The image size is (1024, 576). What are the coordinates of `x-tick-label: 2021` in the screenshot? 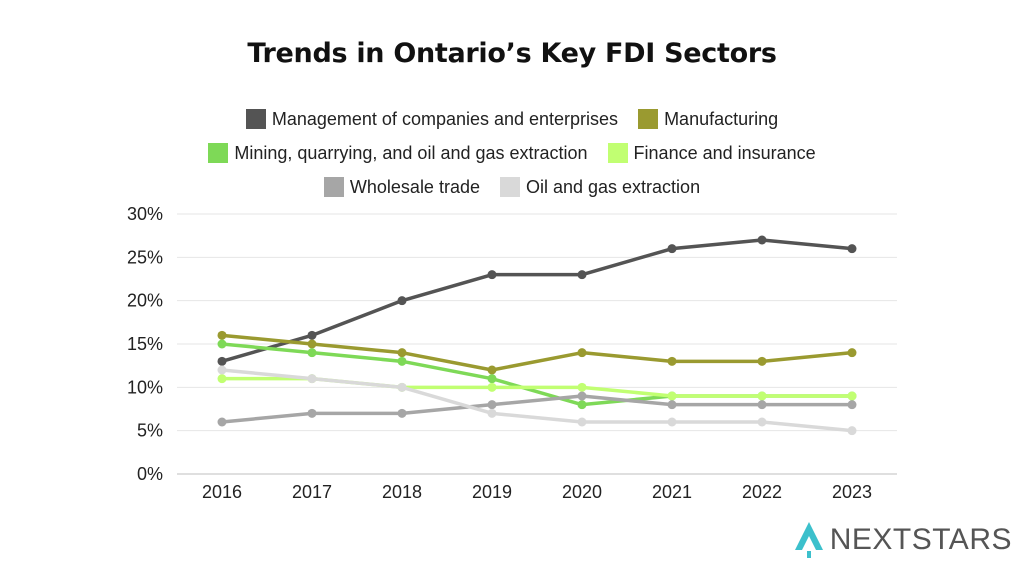 It's located at (672, 492).